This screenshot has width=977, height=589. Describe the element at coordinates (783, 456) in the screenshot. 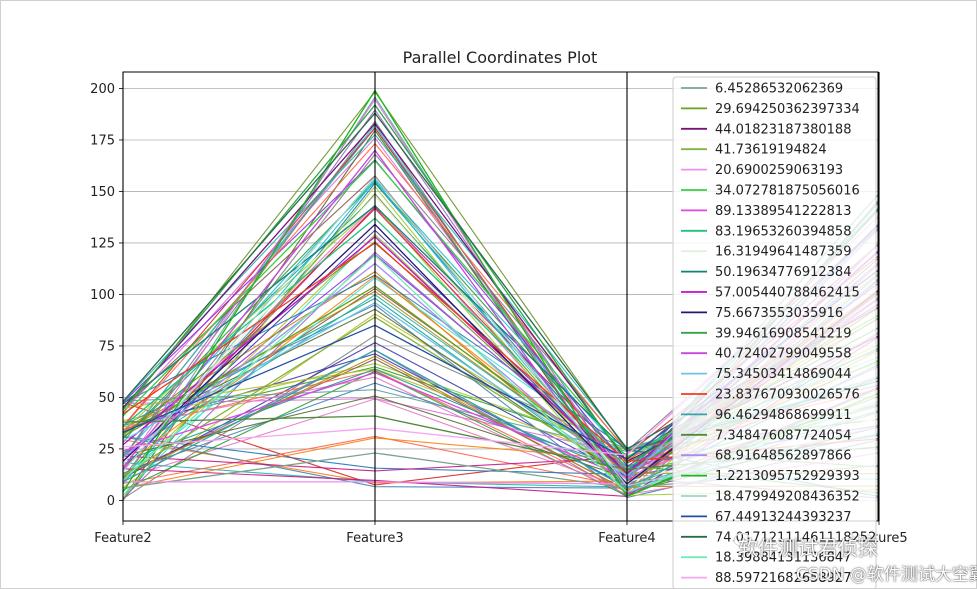

I see `legend-label: 68.91648562897866` at that location.